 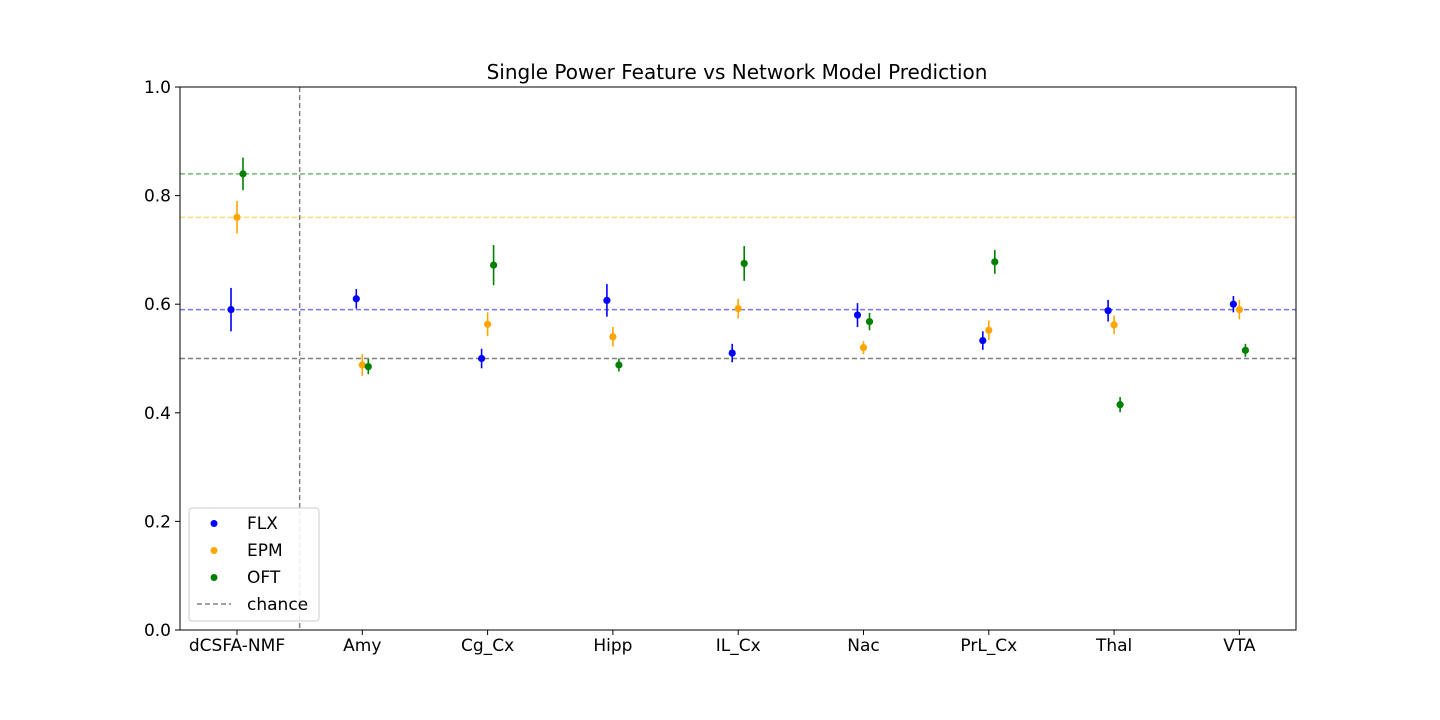 What do you see at coordinates (214, 577) in the screenshot?
I see `legend-marker-oft` at bounding box center [214, 577].